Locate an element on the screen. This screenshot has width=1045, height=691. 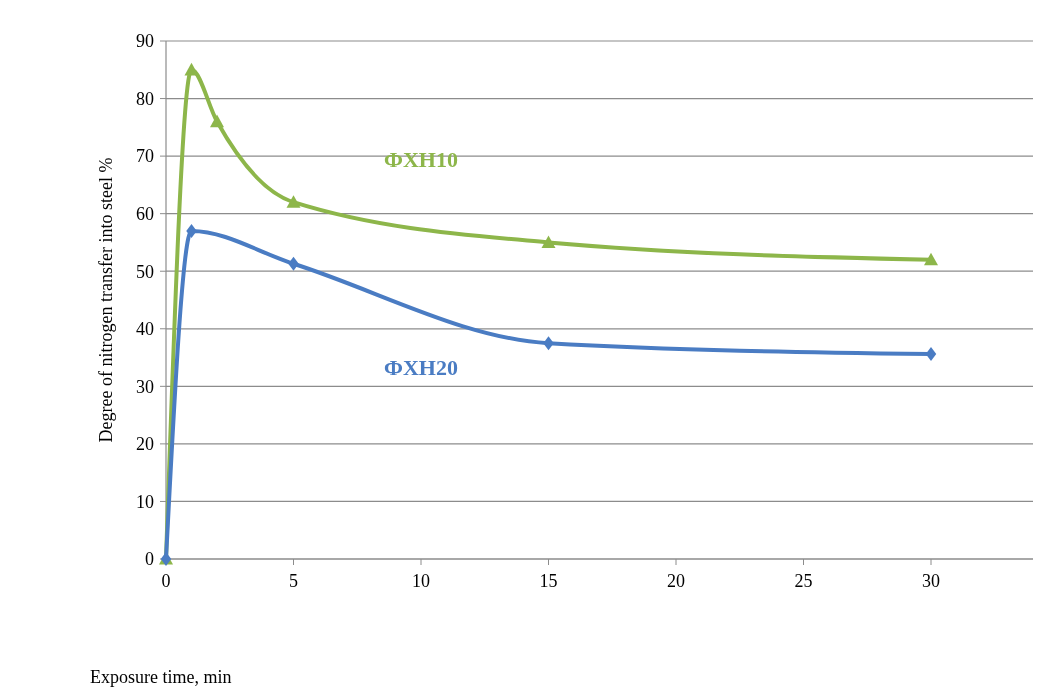
y-axis-title: Degree of nitrogen transfer into steel % is located at coordinates (106, 300).